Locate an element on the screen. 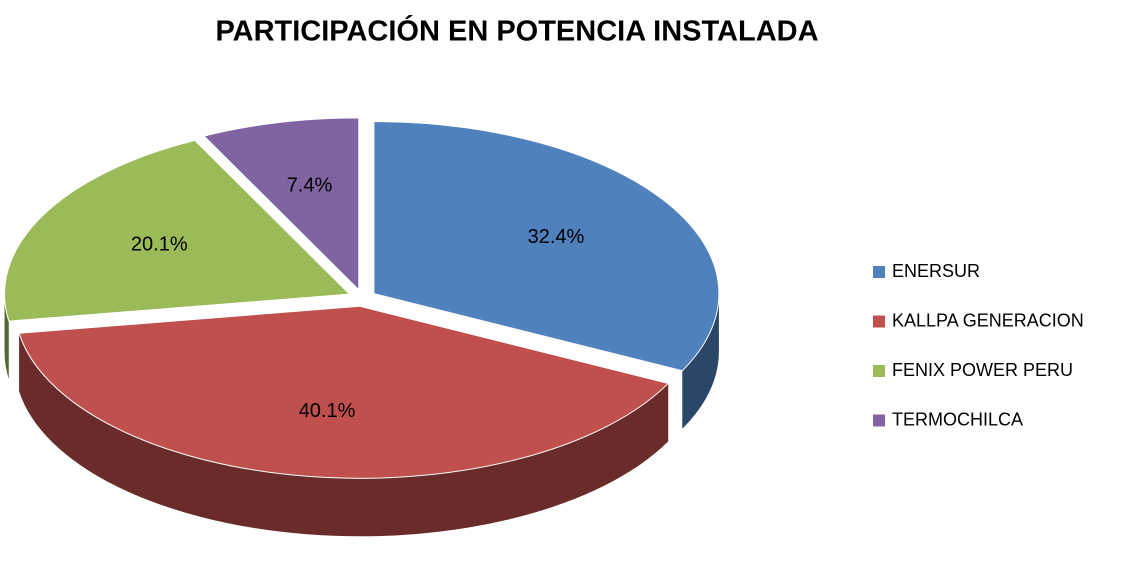  data-label: 32.4% is located at coordinates (556, 237).